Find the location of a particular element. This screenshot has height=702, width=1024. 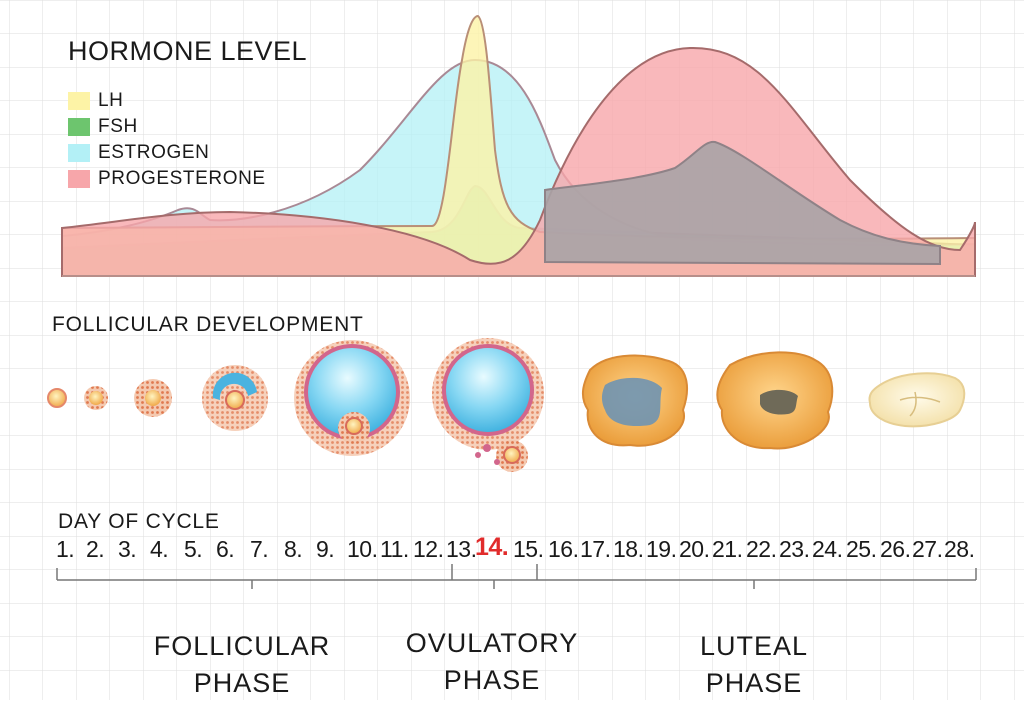

day-label-21: 21. is located at coordinates (727, 549).